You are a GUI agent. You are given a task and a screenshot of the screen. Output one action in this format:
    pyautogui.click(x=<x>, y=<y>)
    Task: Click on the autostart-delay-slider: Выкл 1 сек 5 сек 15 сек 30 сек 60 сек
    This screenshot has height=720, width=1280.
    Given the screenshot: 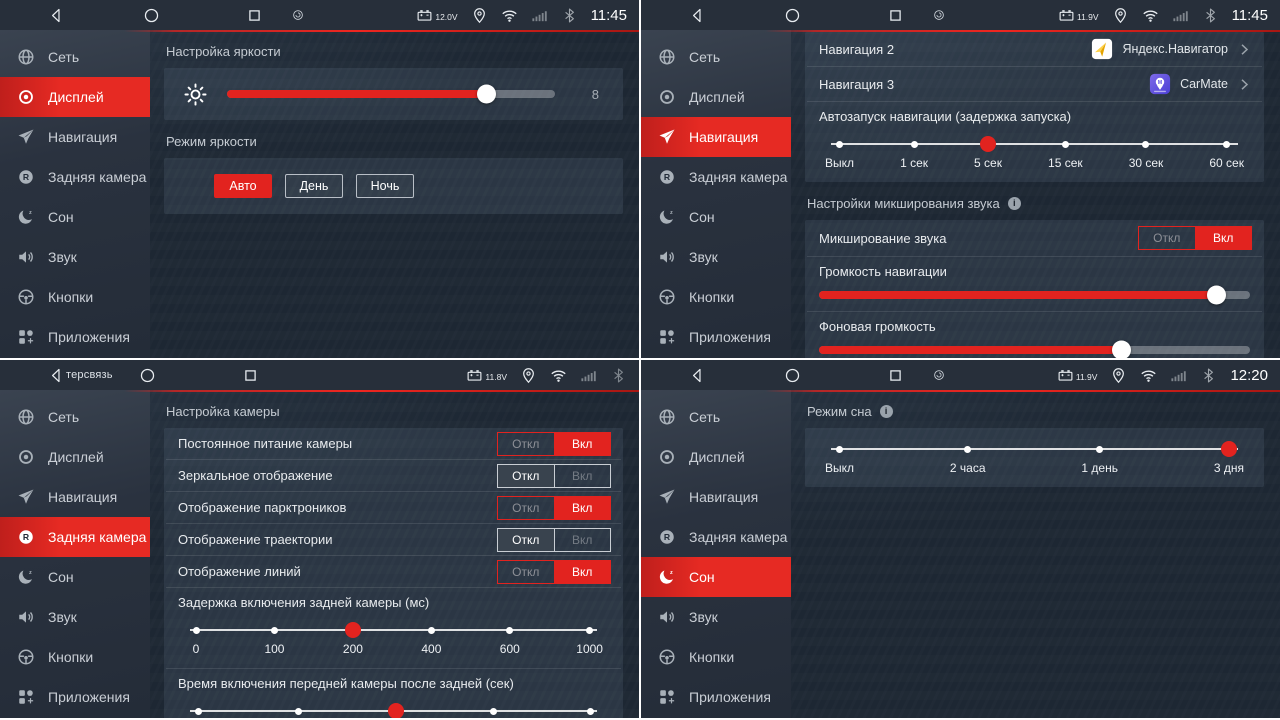 What is the action you would take?
    pyautogui.click(x=1034, y=153)
    